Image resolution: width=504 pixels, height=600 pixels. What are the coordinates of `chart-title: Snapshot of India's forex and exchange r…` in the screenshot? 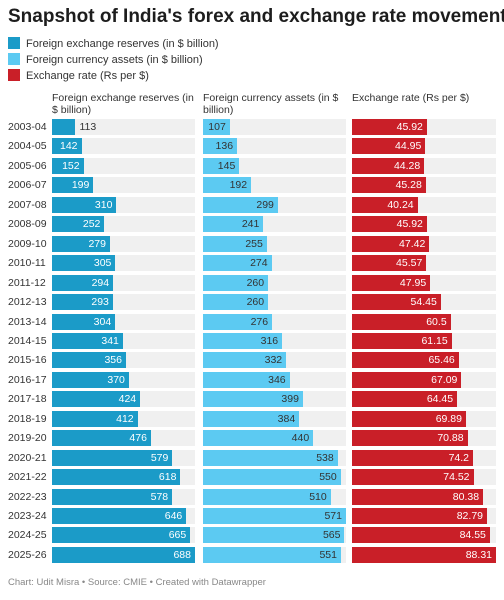 It's located at (256, 16).